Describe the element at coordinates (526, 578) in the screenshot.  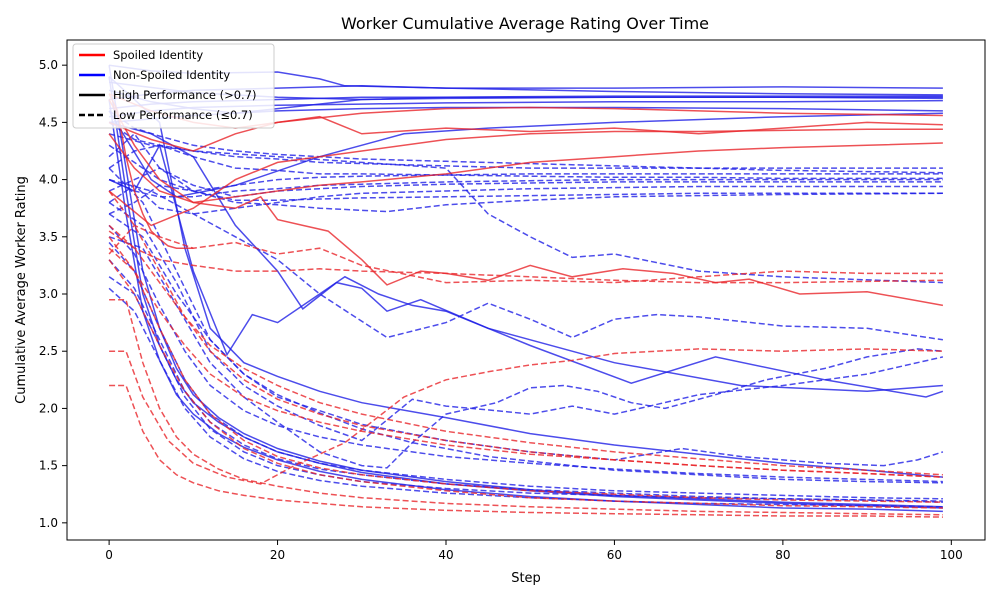
I see `x-axis-label: Step` at that location.